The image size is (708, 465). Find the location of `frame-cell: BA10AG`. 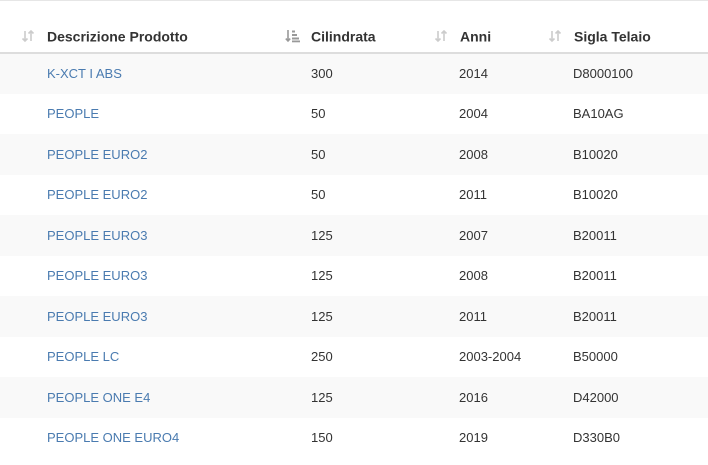

frame-cell: BA10AG is located at coordinates (598, 114).